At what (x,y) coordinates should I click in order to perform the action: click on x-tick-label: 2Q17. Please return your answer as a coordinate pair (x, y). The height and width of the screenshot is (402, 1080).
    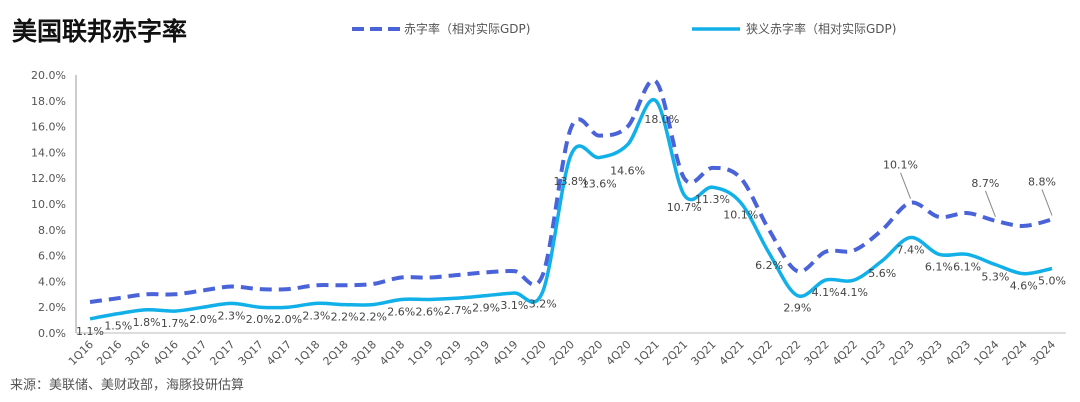
    Looking at the image, I should click on (222, 353).